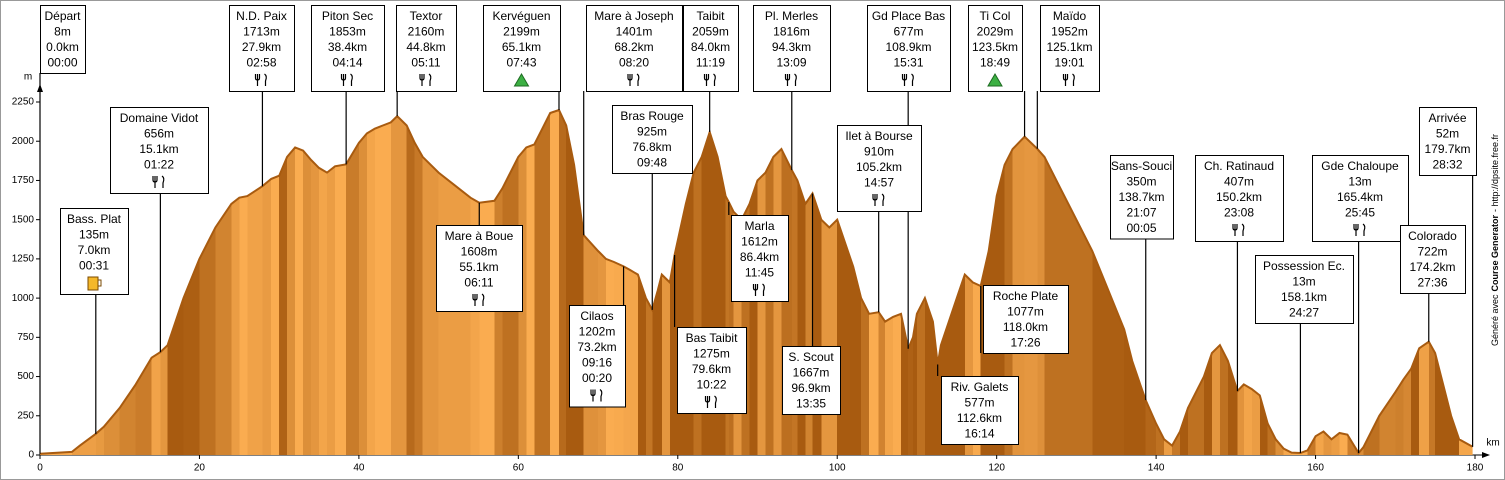  I want to click on waypoint-text: 55.1km, so click(478, 267).